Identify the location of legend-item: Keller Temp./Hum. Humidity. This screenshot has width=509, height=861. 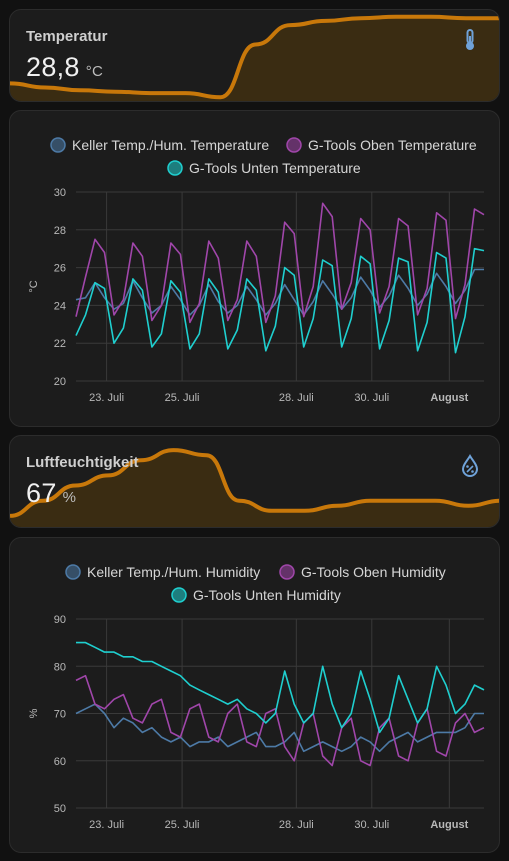
(162, 572).